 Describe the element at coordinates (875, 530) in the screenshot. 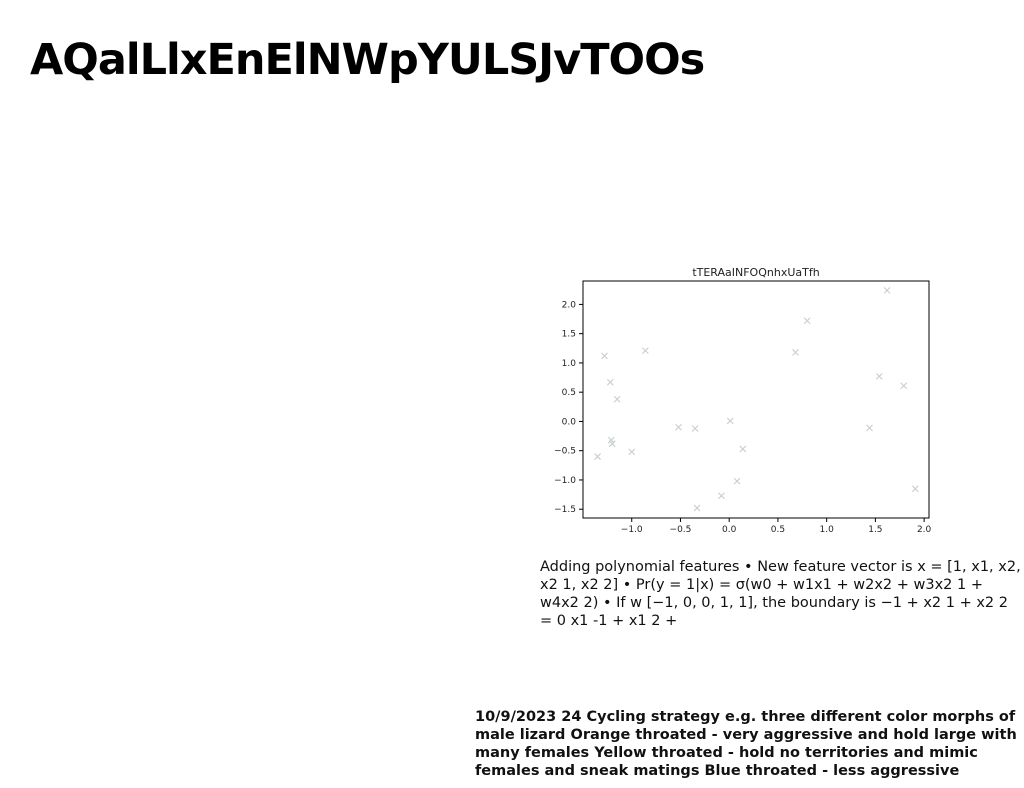

I see `x-tick-label: 1.5` at that location.